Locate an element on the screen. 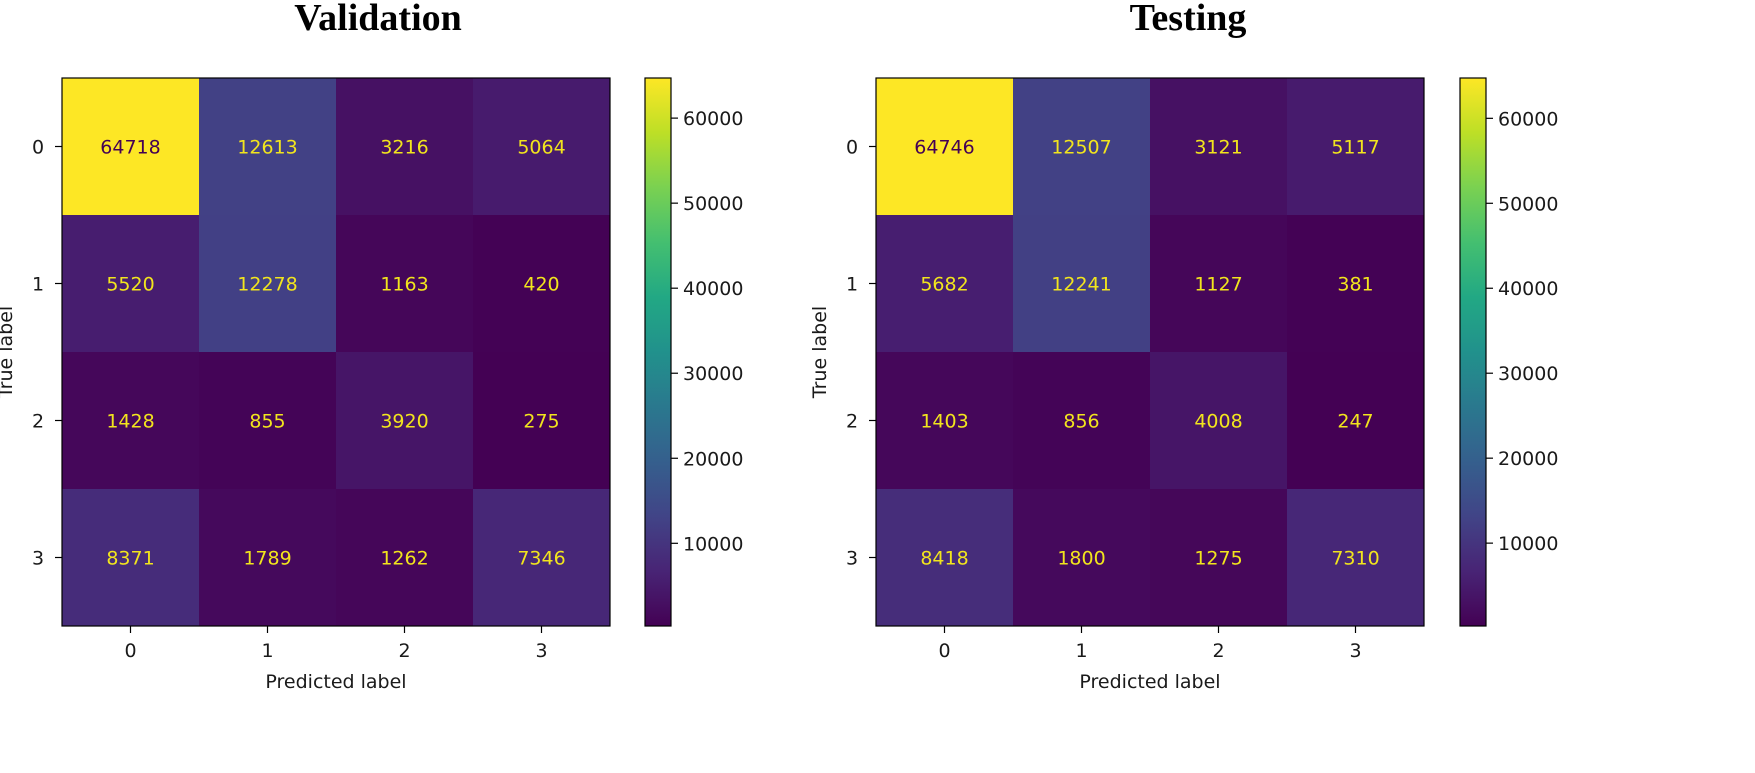  cell-value-label: 1163 is located at coordinates (404, 285).